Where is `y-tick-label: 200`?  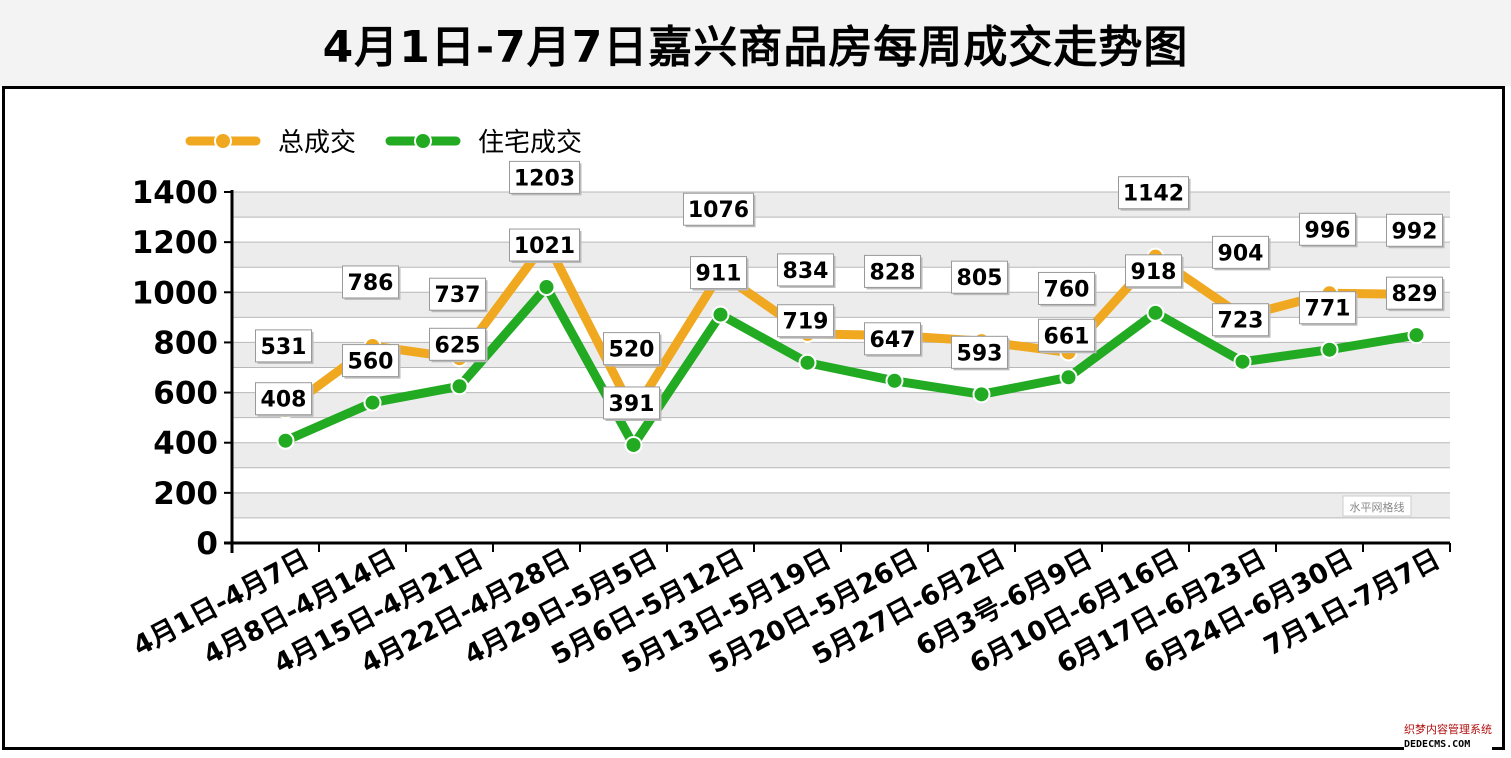 y-tick-label: 200 is located at coordinates (185, 494).